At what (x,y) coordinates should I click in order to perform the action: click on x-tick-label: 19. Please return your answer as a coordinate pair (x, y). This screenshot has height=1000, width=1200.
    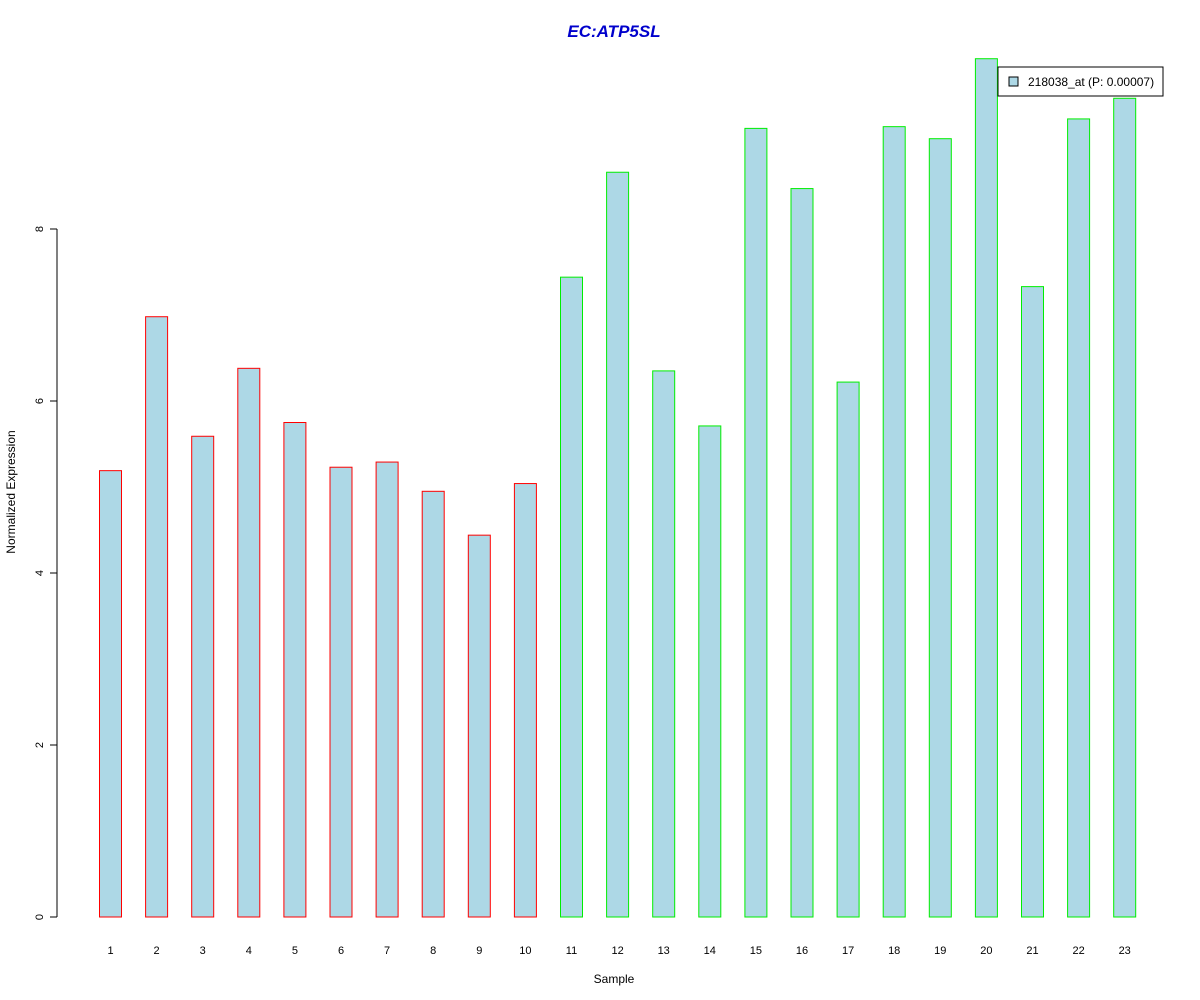
    Looking at the image, I should click on (940, 951).